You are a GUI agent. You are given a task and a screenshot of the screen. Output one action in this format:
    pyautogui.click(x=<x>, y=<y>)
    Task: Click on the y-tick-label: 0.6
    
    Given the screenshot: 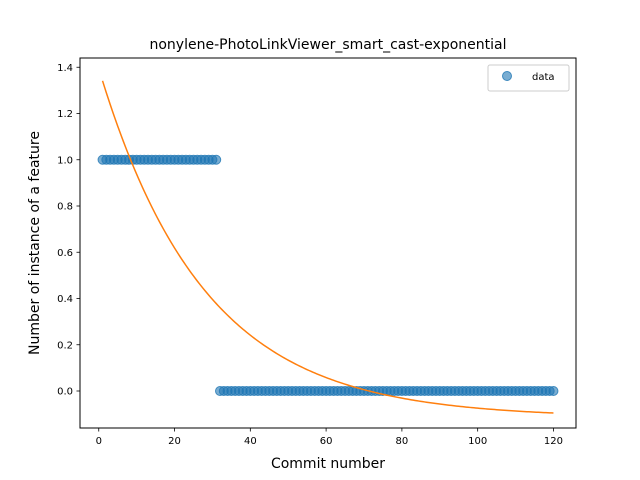 What is the action you would take?
    pyautogui.click(x=65, y=253)
    